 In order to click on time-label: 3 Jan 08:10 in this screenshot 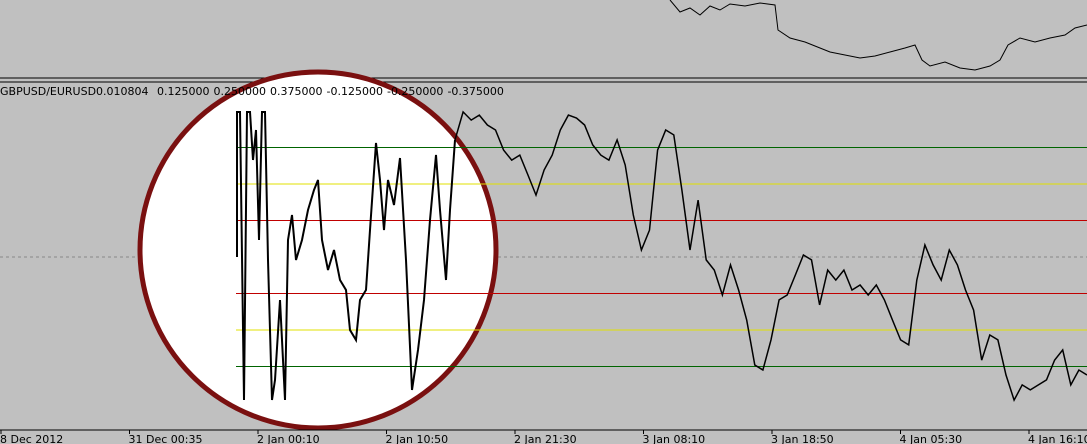, I will do `click(674, 438)`.